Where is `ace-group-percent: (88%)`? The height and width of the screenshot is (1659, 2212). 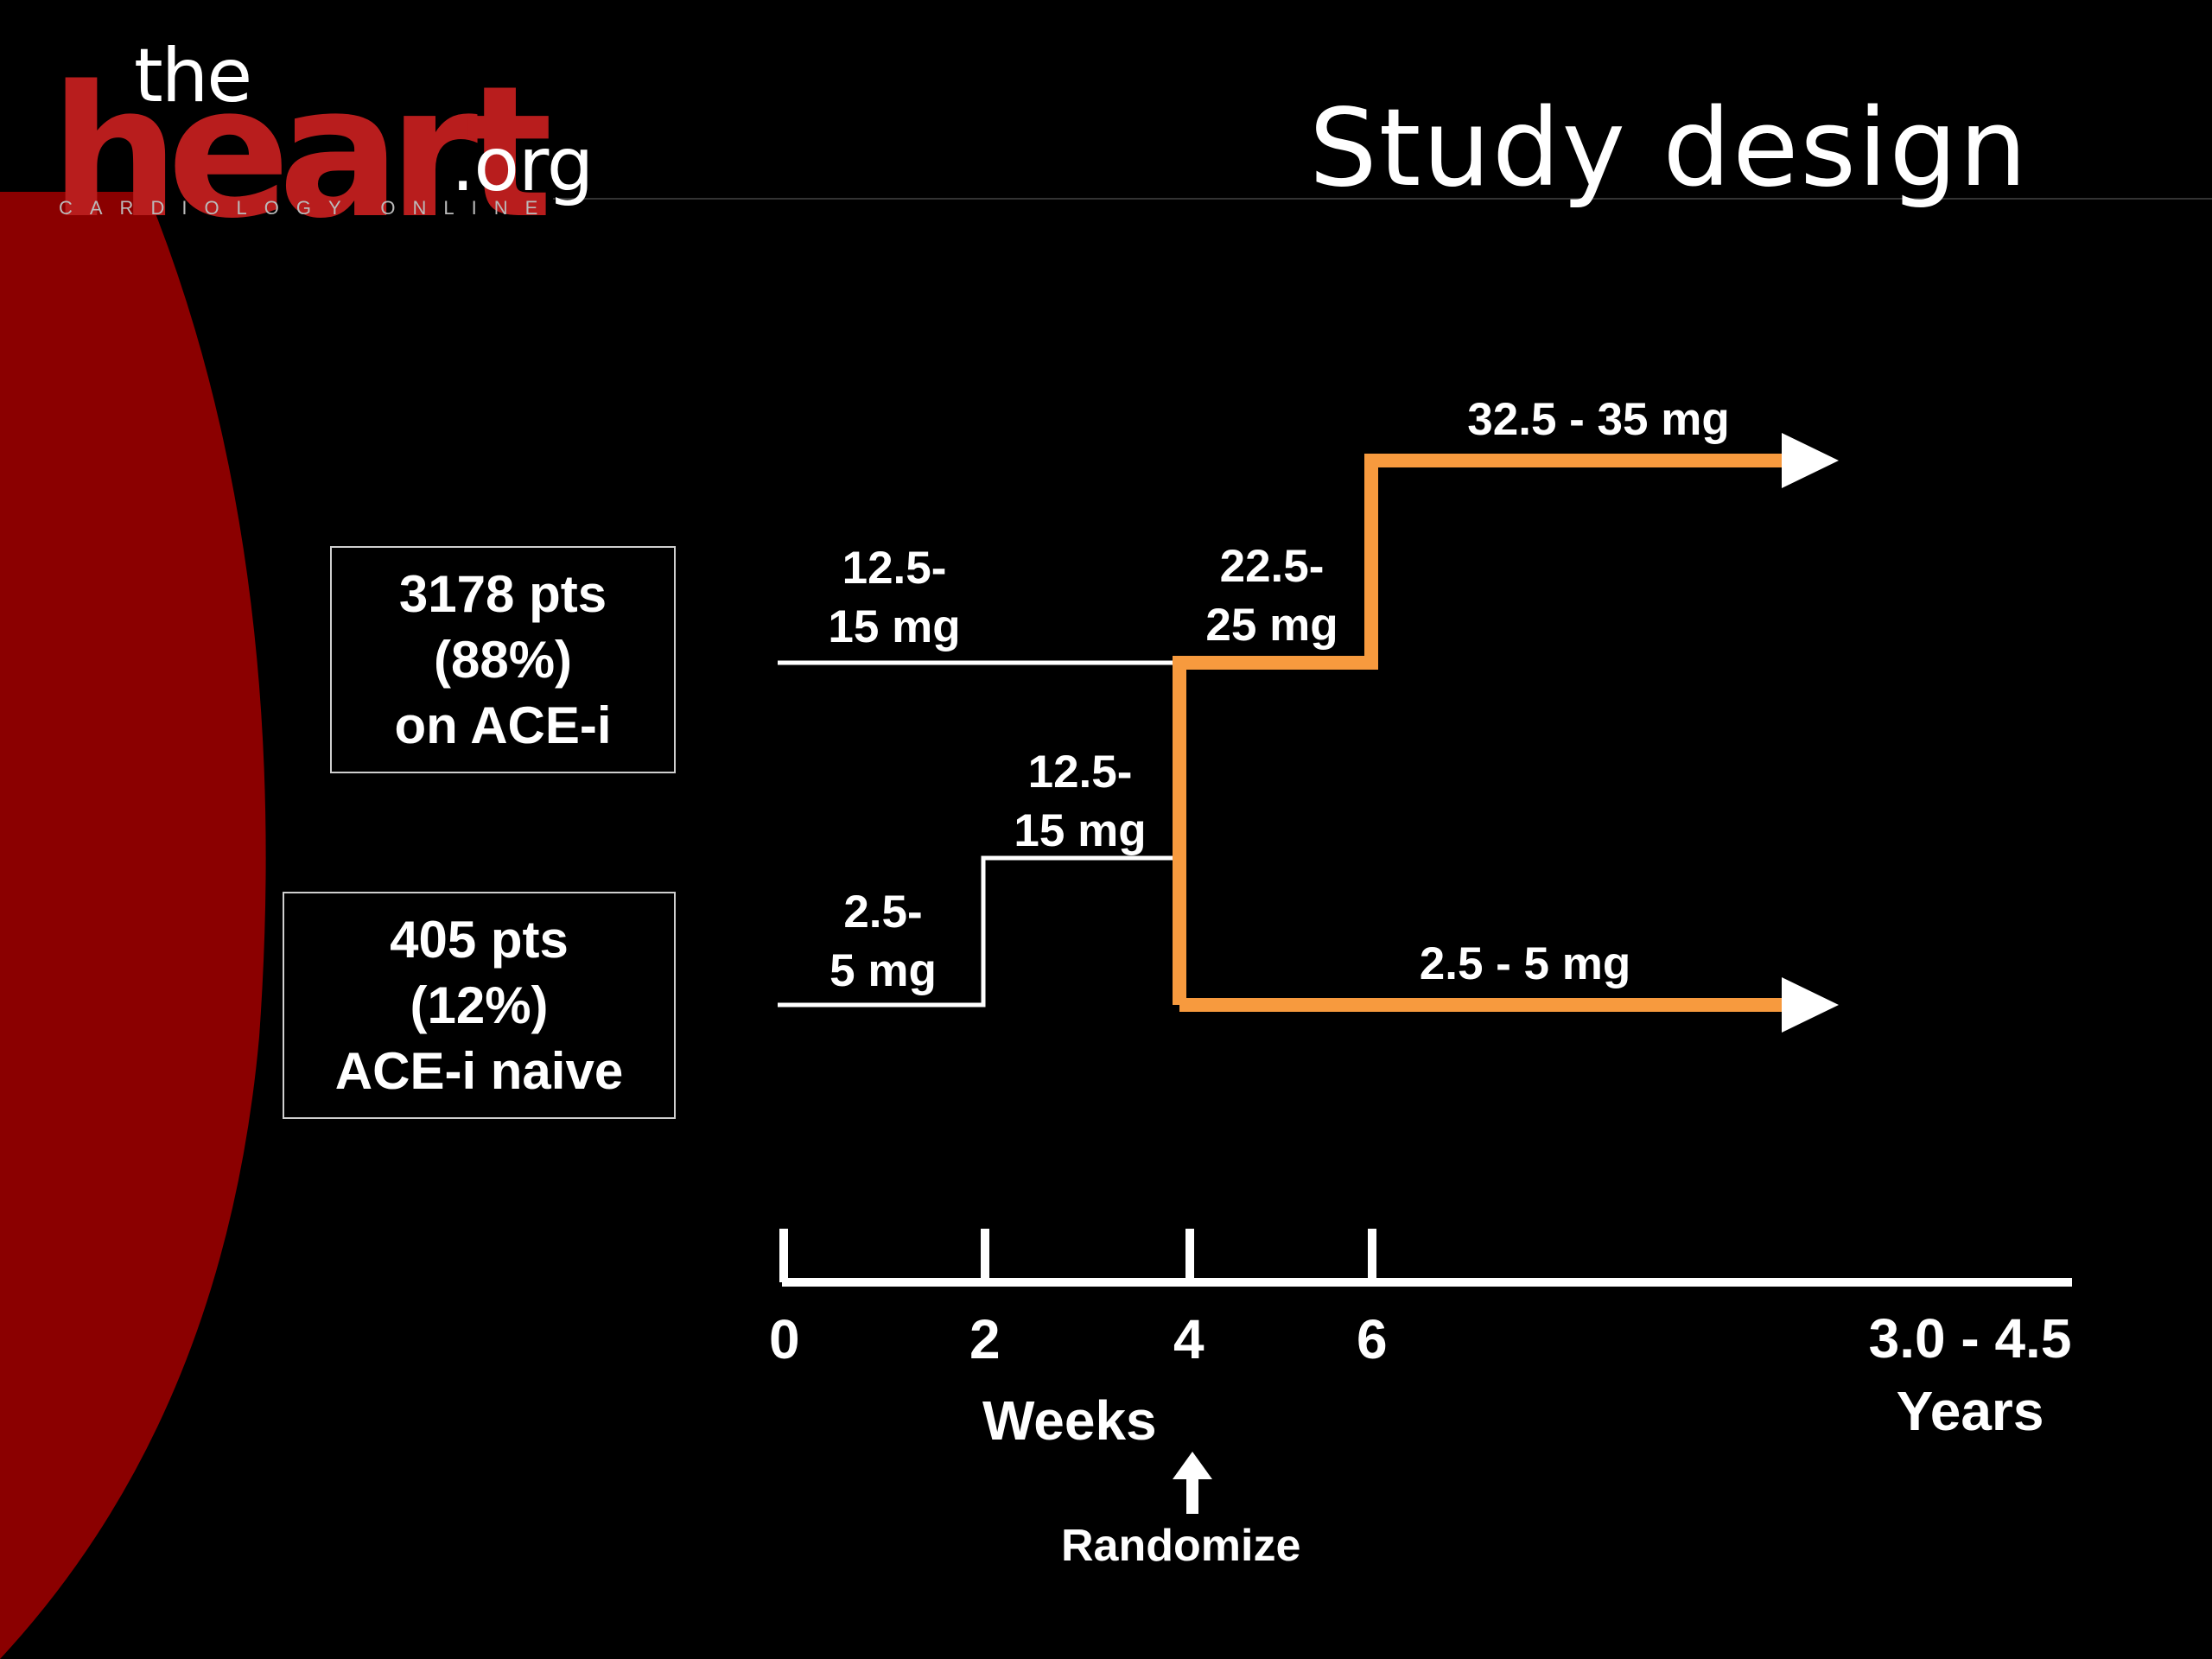
ace-group-percent: (88%) is located at coordinates (503, 659).